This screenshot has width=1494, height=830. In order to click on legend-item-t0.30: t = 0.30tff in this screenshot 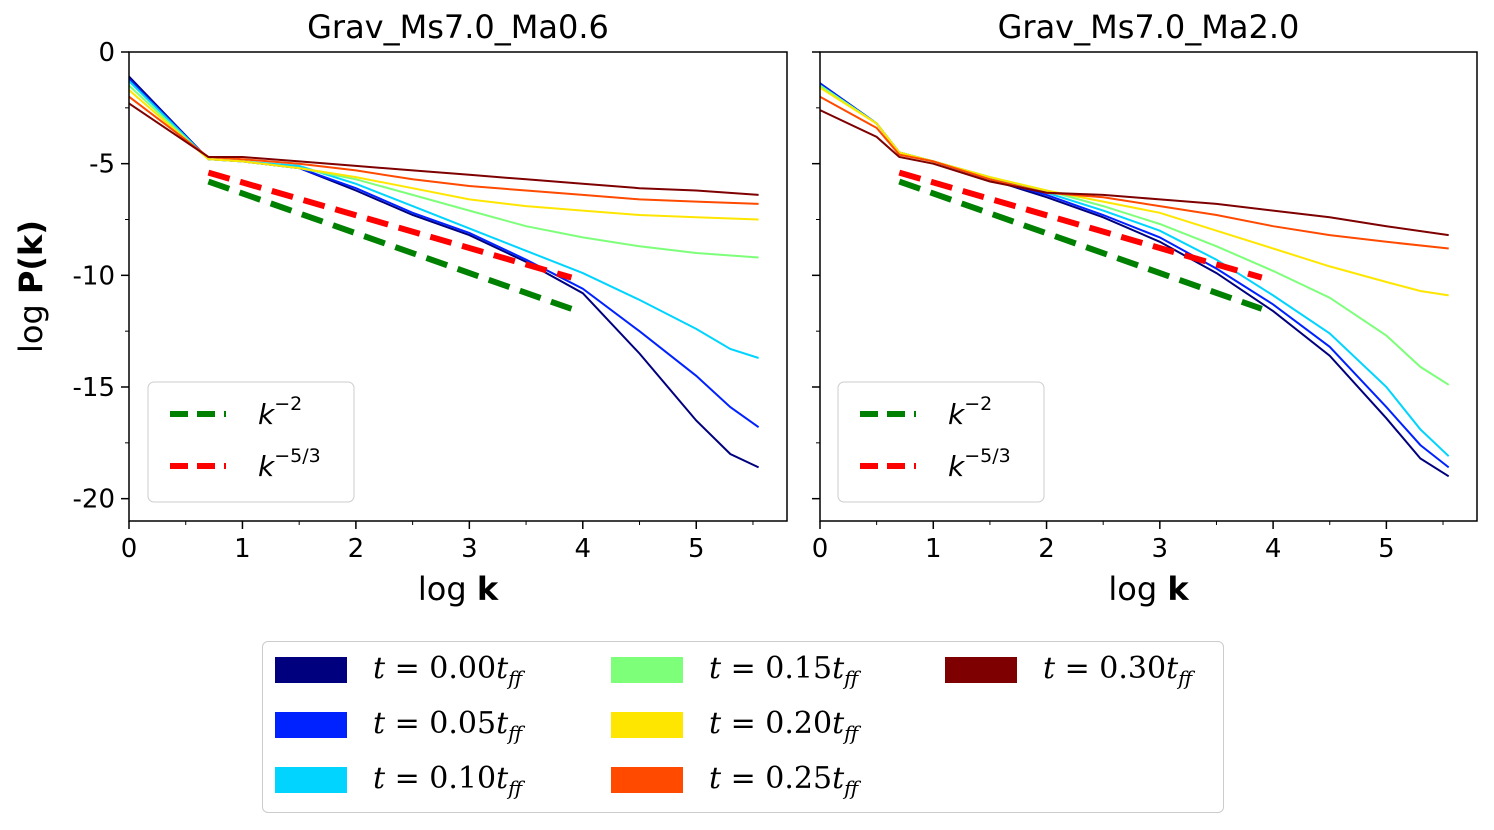, I will do `click(1068, 670)`.